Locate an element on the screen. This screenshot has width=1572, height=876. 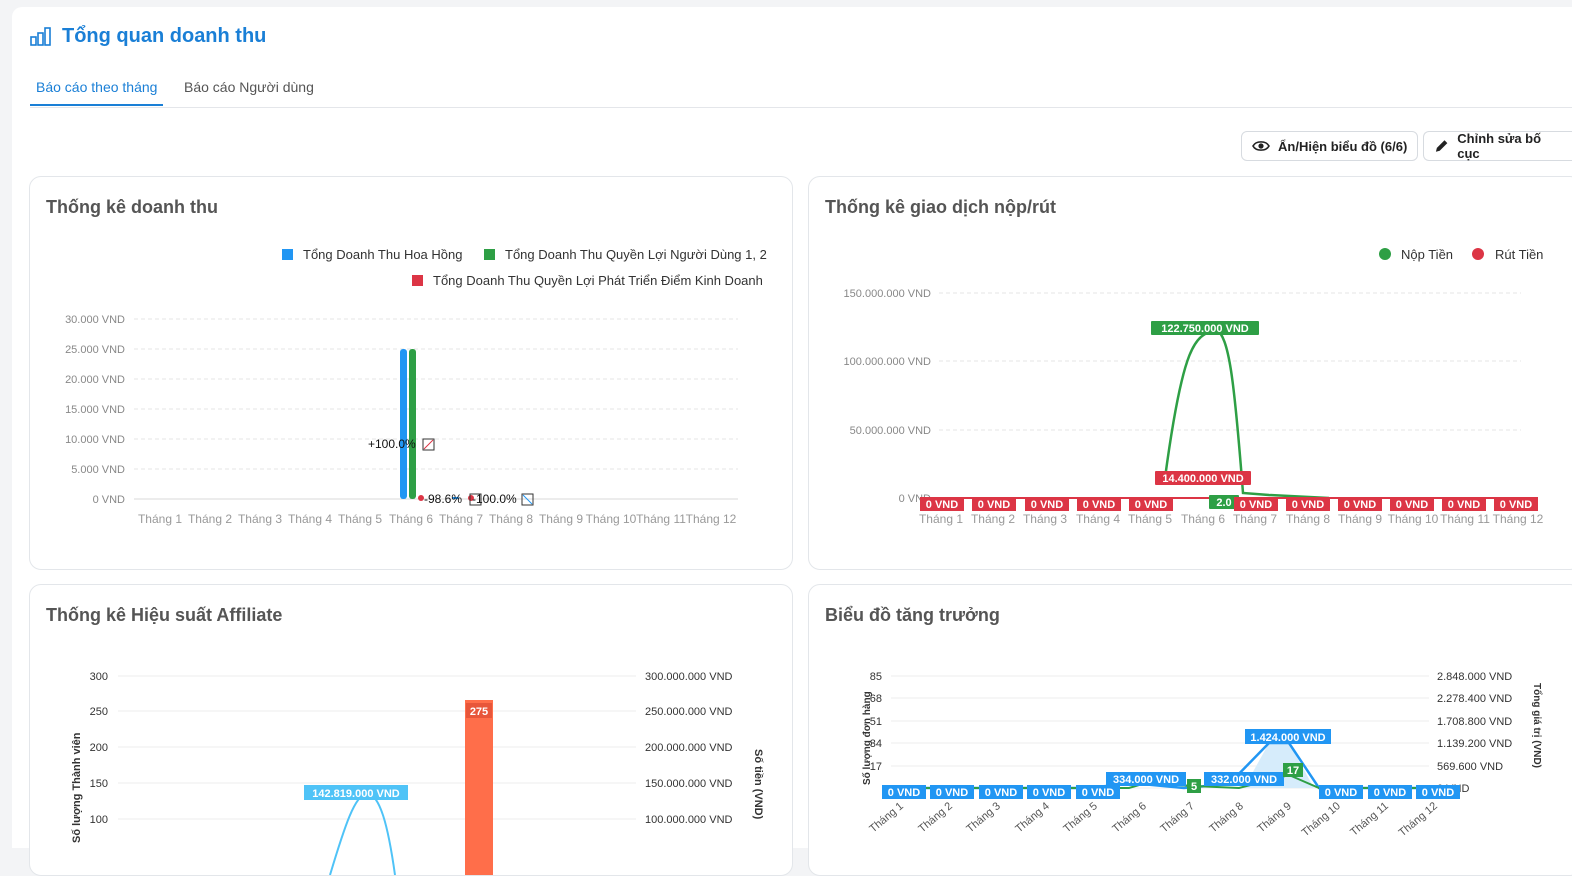
bar-chart-icon is located at coordinates (40, 36).